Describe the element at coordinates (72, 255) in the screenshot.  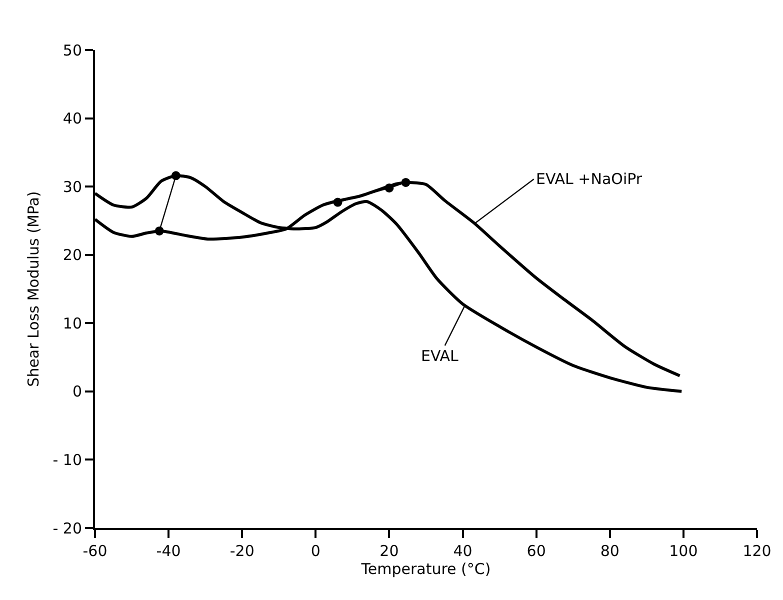
I see `y-tick-label: 20` at that location.